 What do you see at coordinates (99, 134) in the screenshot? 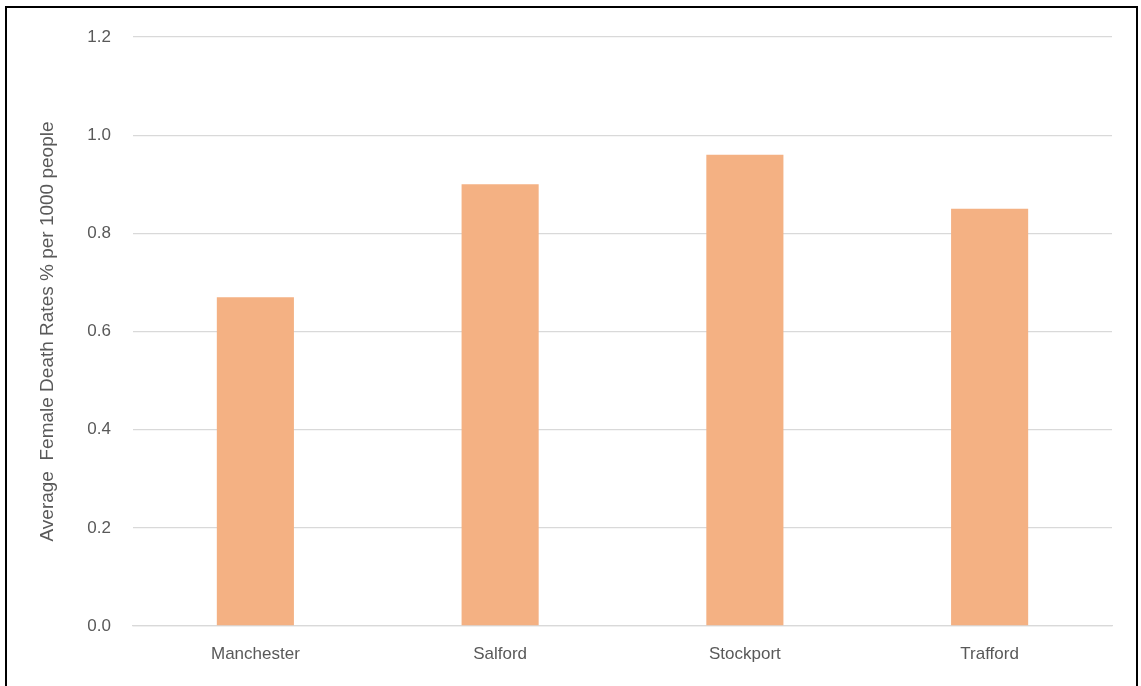
I see `y-tick-label: 1.0` at bounding box center [99, 134].